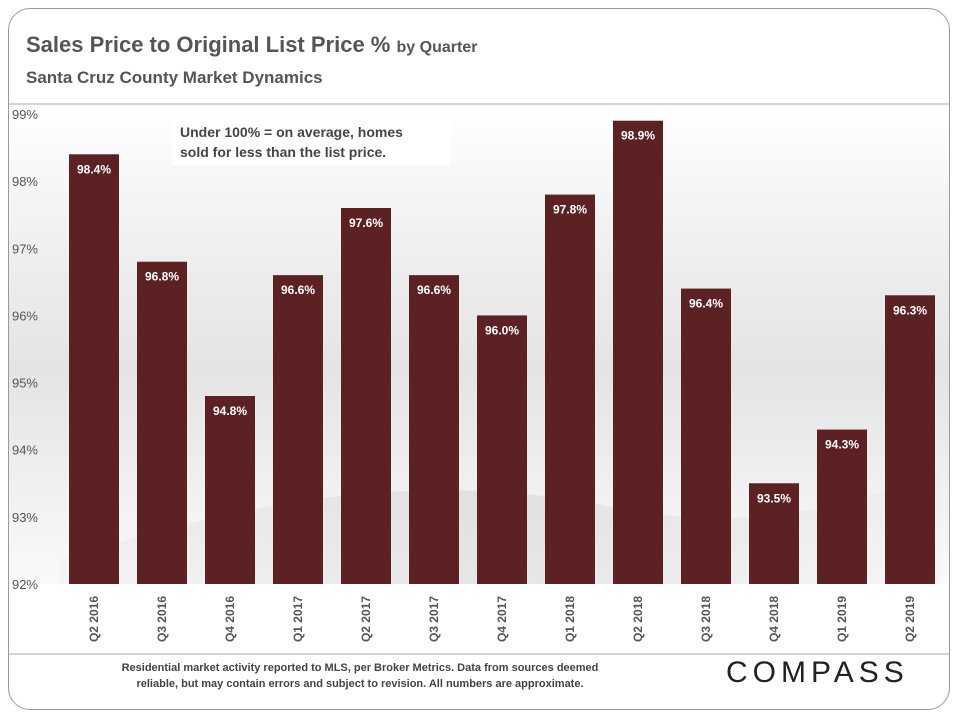 The image size is (960, 720). I want to click on bar-data-label: 98.4%, so click(94, 169).